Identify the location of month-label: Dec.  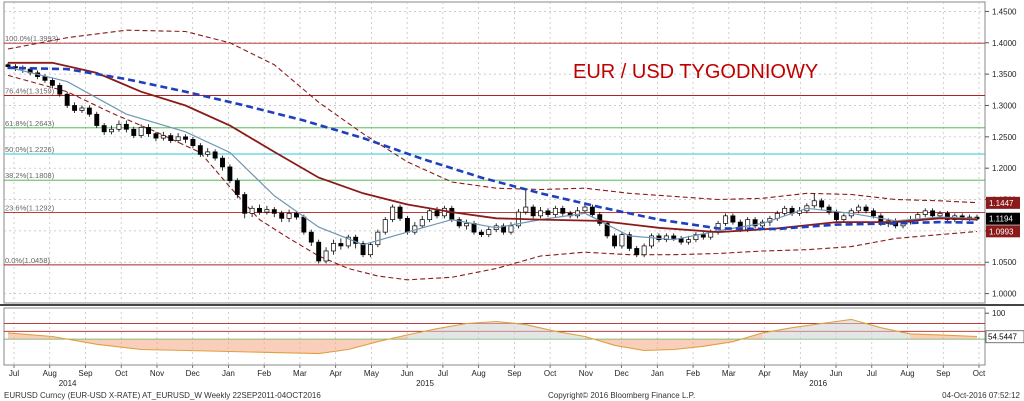
(621, 373).